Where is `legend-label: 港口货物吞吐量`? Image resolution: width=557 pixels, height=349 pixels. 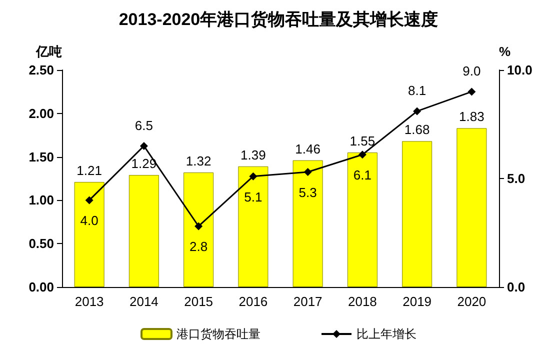 legend-label: 港口货物吞吐量 is located at coordinates (218, 334).